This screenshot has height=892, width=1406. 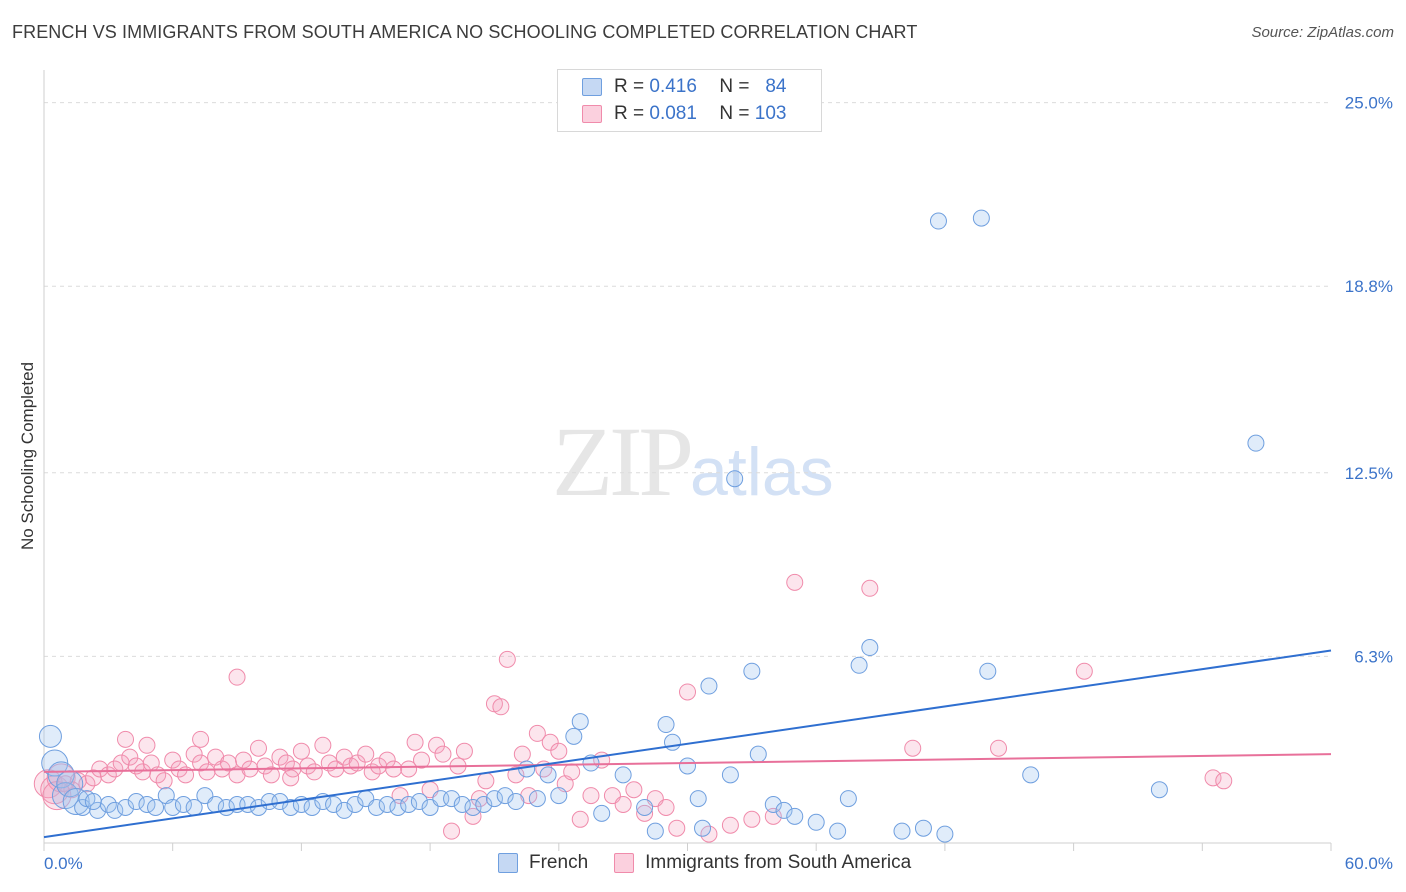 I want to click on series-legend-french: French, so click(x=559, y=862).